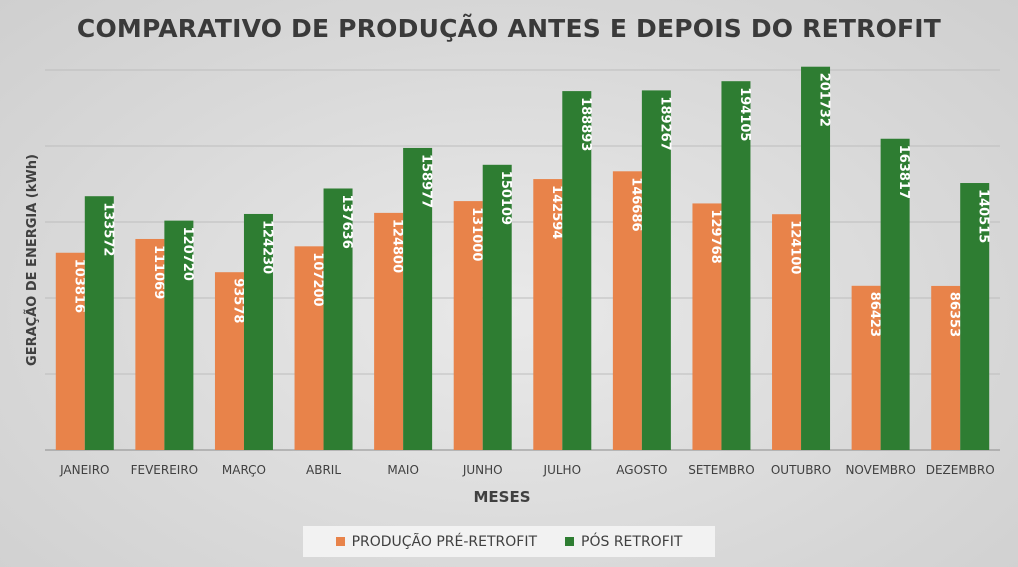 Image resolution: width=1018 pixels, height=567 pixels. I want to click on x-tick-label: ABRIL, so click(323, 470).